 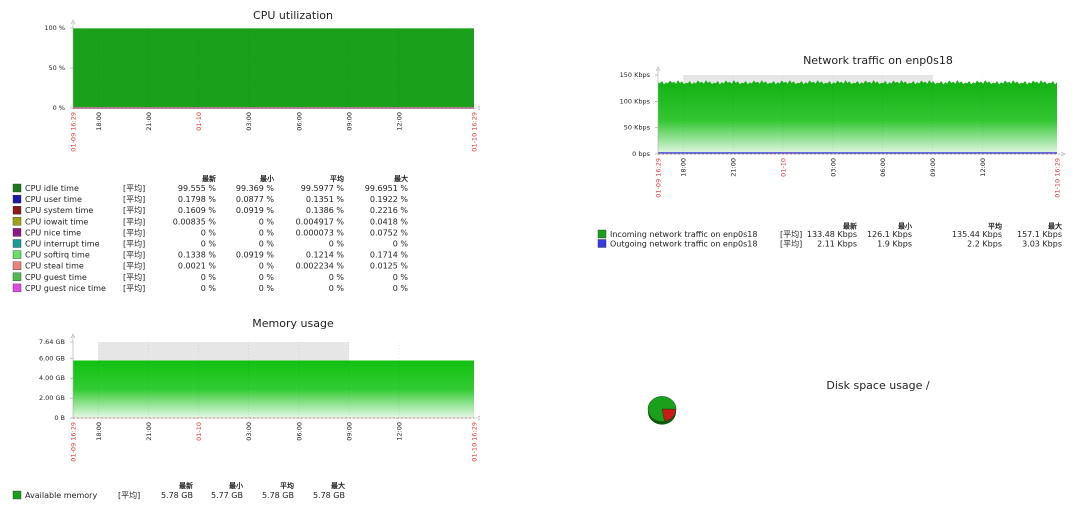 What do you see at coordinates (197, 255) in the screenshot?
I see `legend-value: 0.1338 %` at bounding box center [197, 255].